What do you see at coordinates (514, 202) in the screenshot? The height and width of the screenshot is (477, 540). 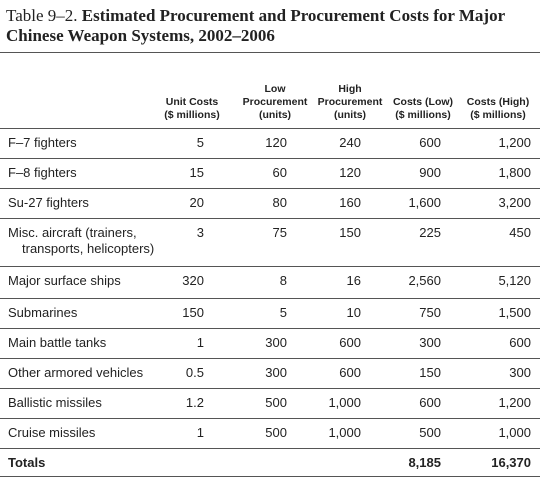 I see `cell-value: 3,200` at bounding box center [514, 202].